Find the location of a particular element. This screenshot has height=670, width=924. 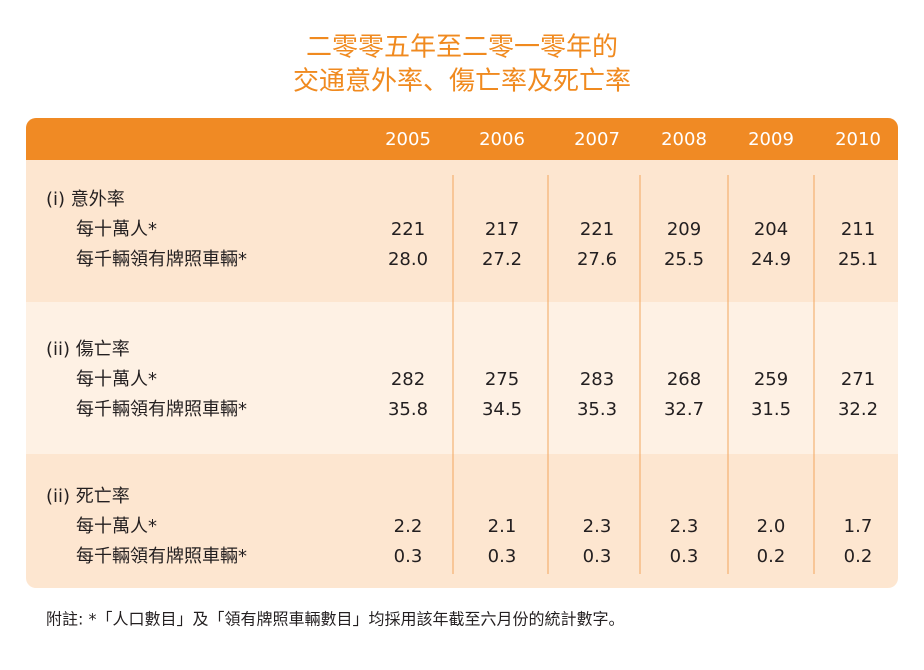

title-line: 交通意外率、傷亡率及死亡率 is located at coordinates (462, 82).